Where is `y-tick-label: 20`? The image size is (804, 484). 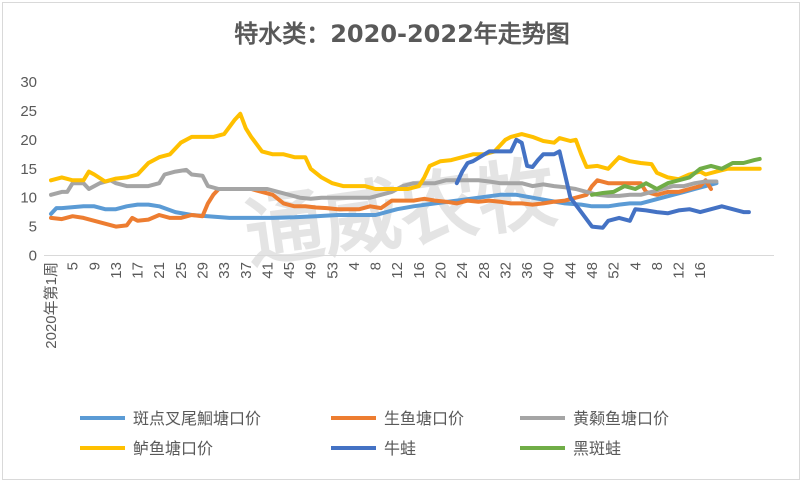 y-tick-label: 20 is located at coordinates (28, 140).